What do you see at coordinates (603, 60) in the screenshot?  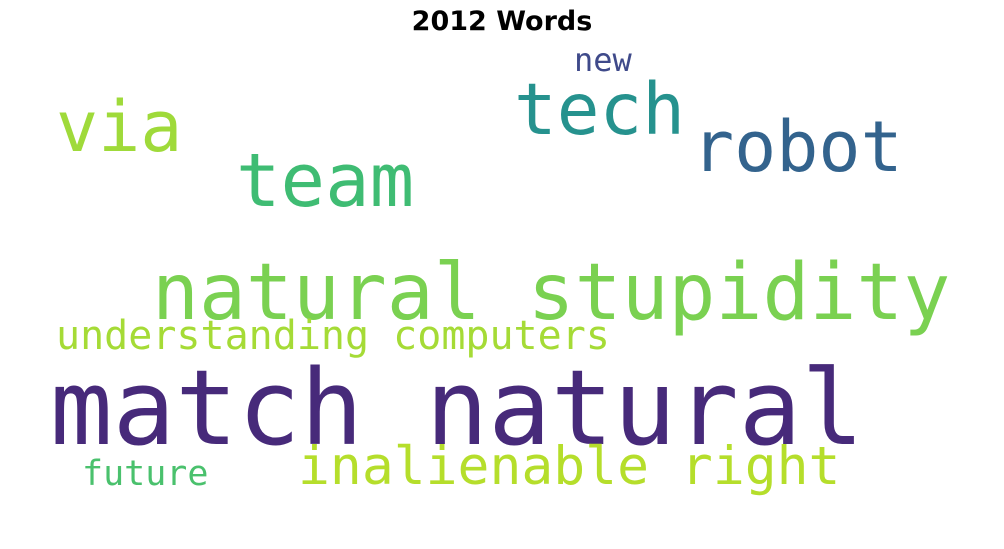 I see `word-new: new` at bounding box center [603, 60].